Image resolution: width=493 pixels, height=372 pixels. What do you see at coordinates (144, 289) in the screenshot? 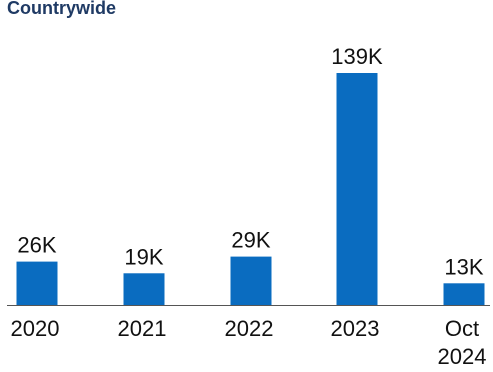
I see `bar-2021` at bounding box center [144, 289].